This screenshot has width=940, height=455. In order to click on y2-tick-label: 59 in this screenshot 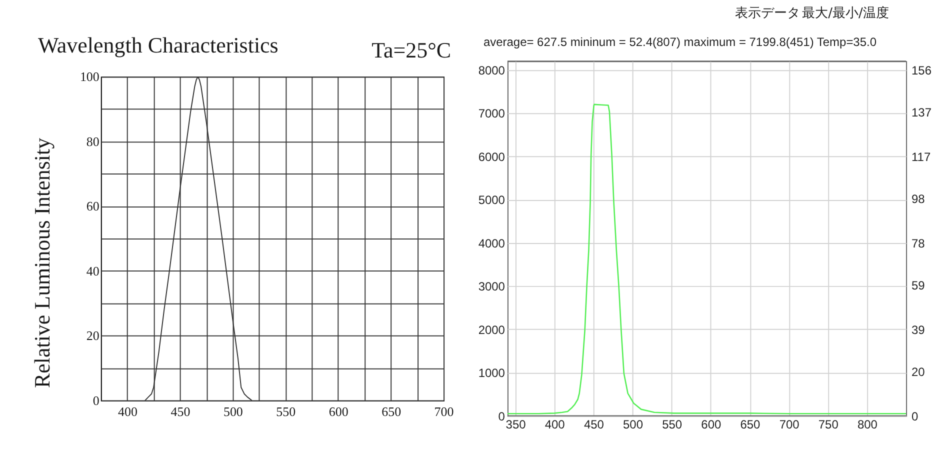, I will do `click(919, 285)`.